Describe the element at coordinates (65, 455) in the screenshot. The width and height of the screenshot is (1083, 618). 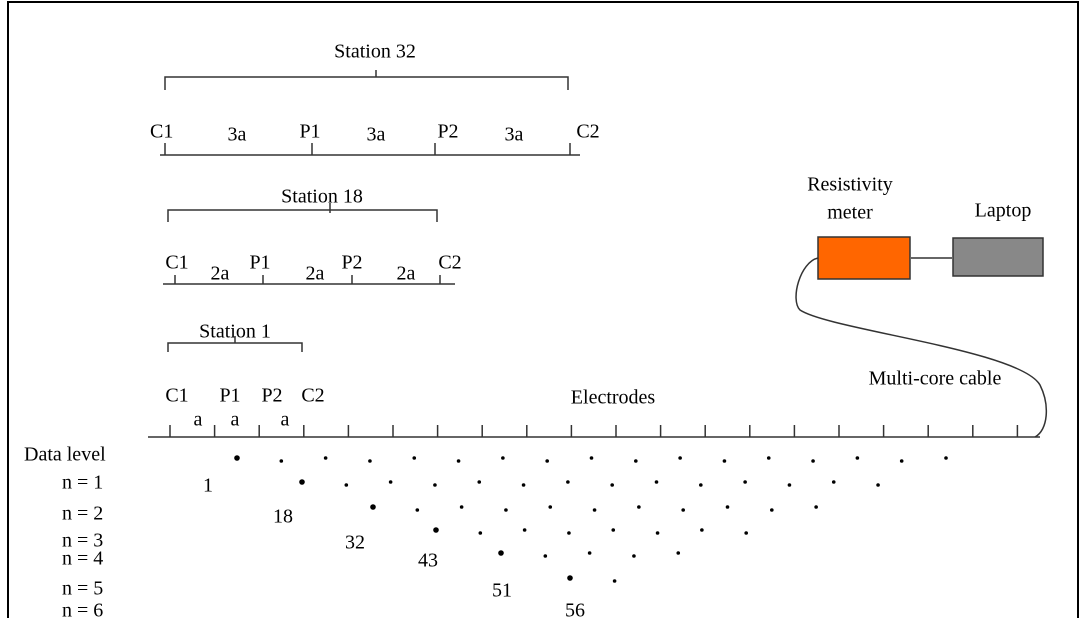
I see `data-level-title: Data level` at that location.